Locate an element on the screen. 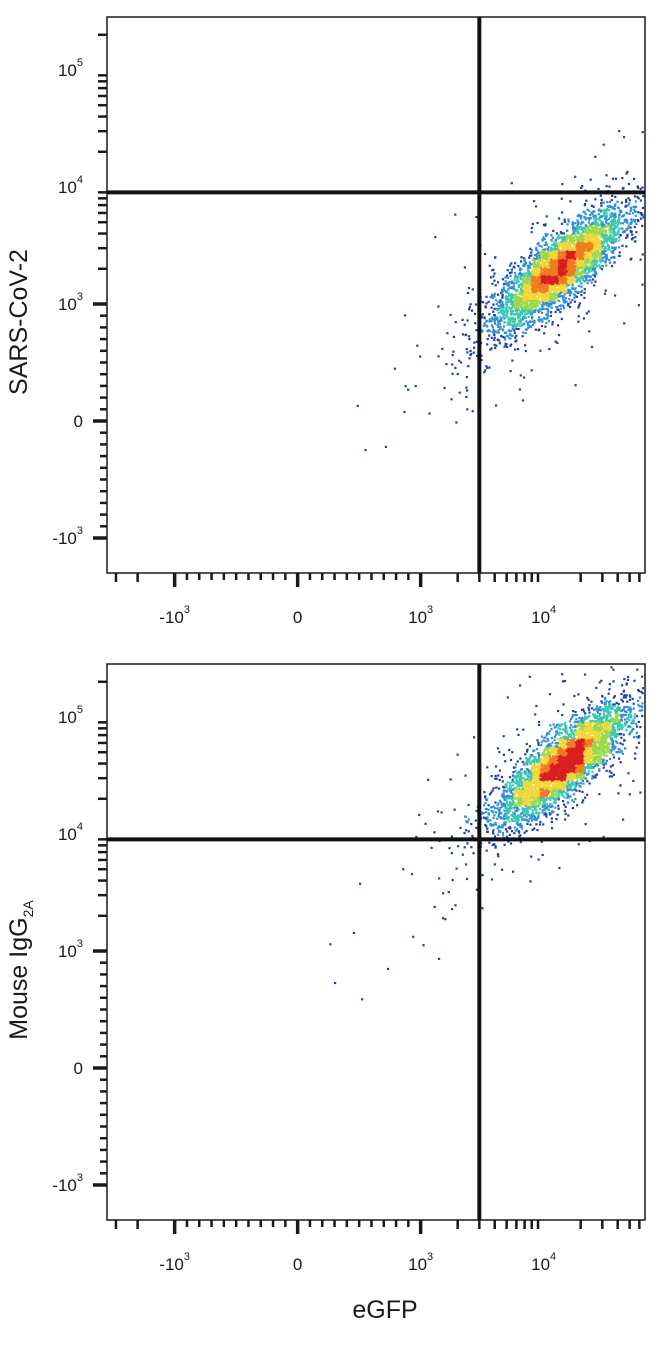 Image resolution: width=650 pixels, height=1350 pixels. x-tick-label: 104 is located at coordinates (543, 615).